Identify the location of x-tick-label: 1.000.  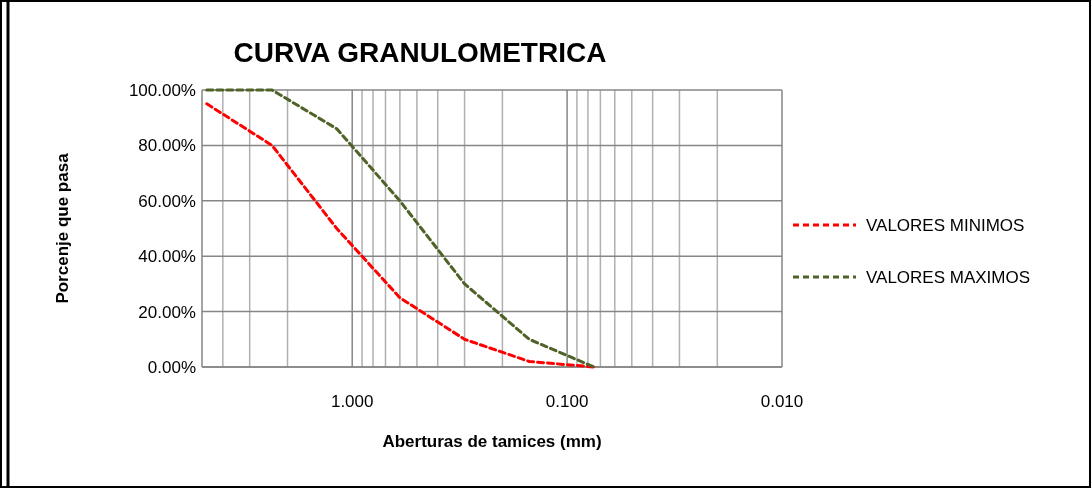
(352, 401).